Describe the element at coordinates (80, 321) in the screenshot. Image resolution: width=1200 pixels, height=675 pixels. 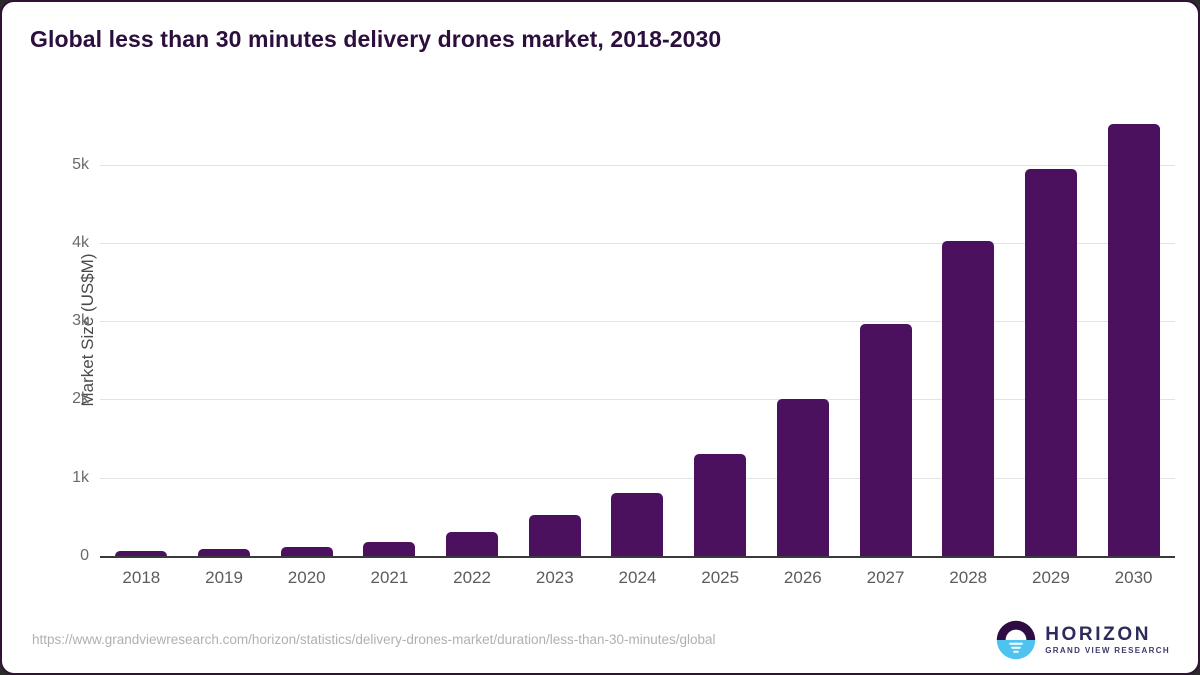
I see `y-tick-label: 3k` at that location.